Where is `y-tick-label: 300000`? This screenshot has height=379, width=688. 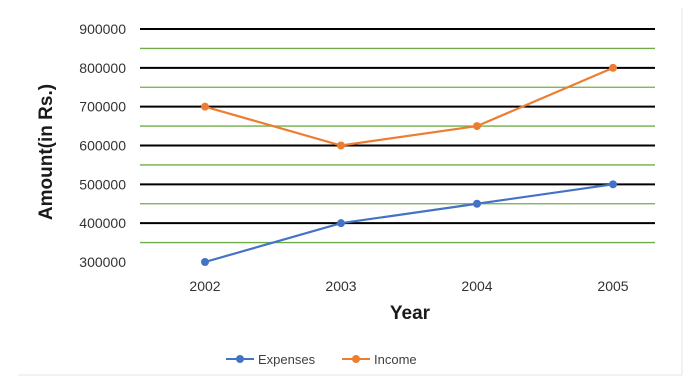 y-tick-label: 300000 is located at coordinates (102, 262).